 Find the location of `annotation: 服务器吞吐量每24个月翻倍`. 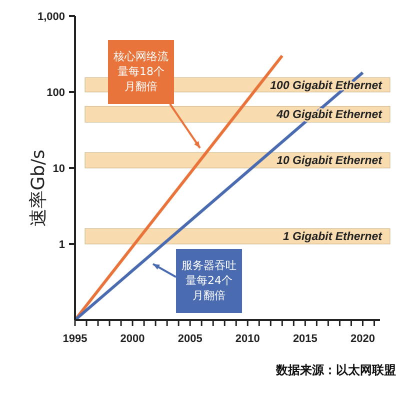

annotation: 服务器吞吐量每24个月翻倍 is located at coordinates (209, 280).